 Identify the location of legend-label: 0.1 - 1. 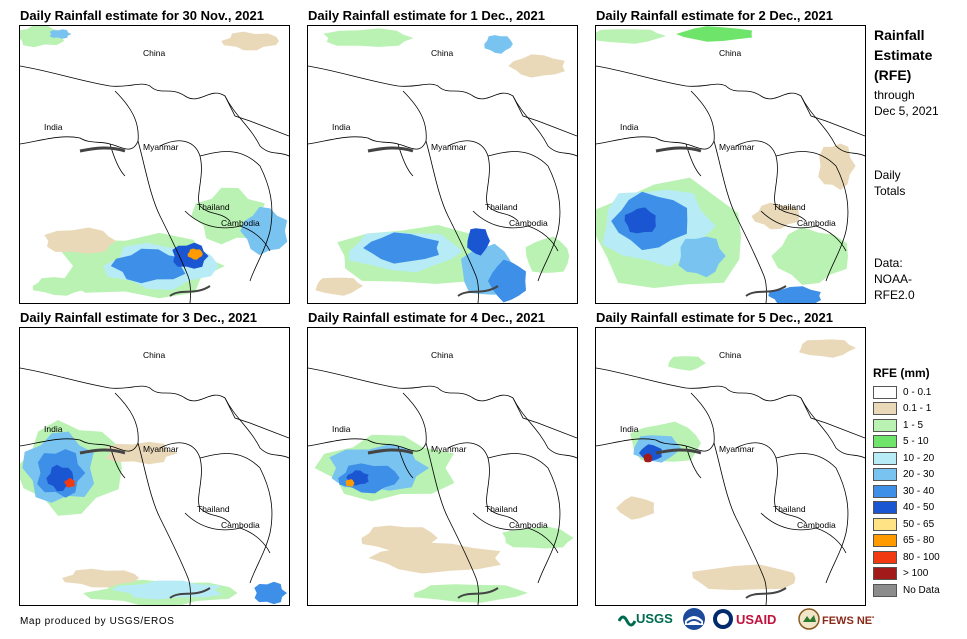
(917, 409).